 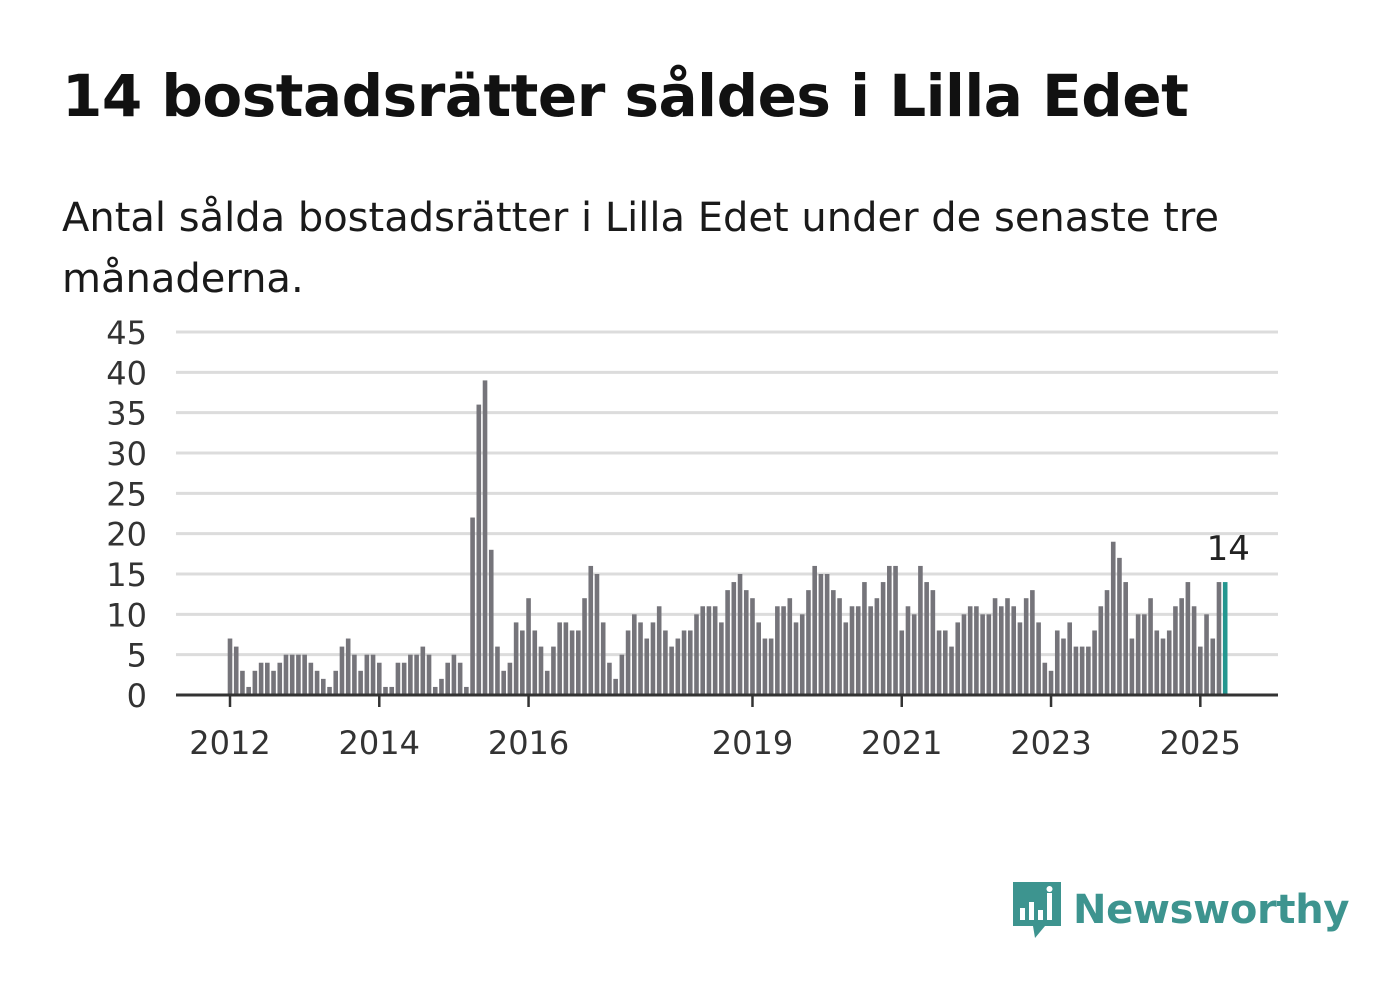 I want to click on y-tick-label: 20, so click(x=126, y=535).